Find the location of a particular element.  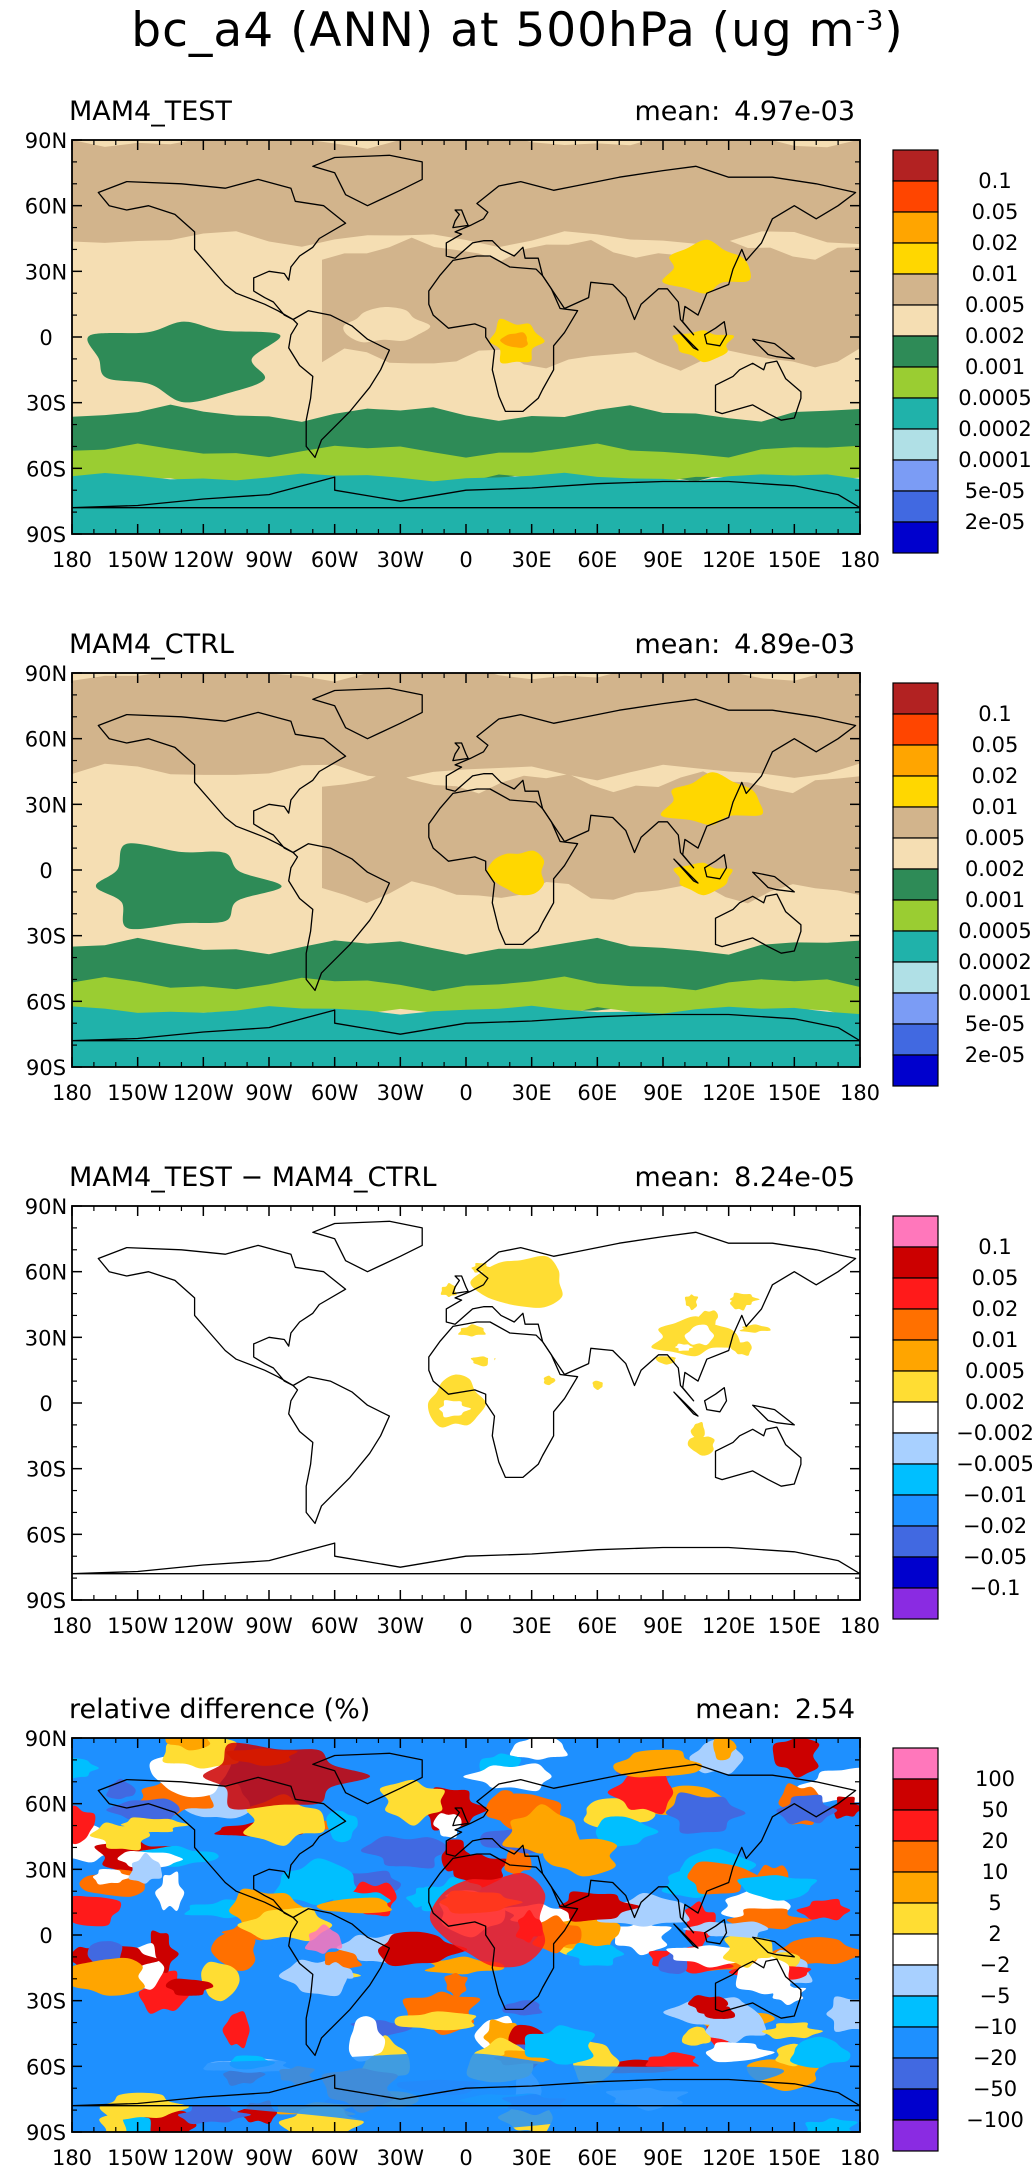

southern-ocean-band is located at coordinates (466, 1036).